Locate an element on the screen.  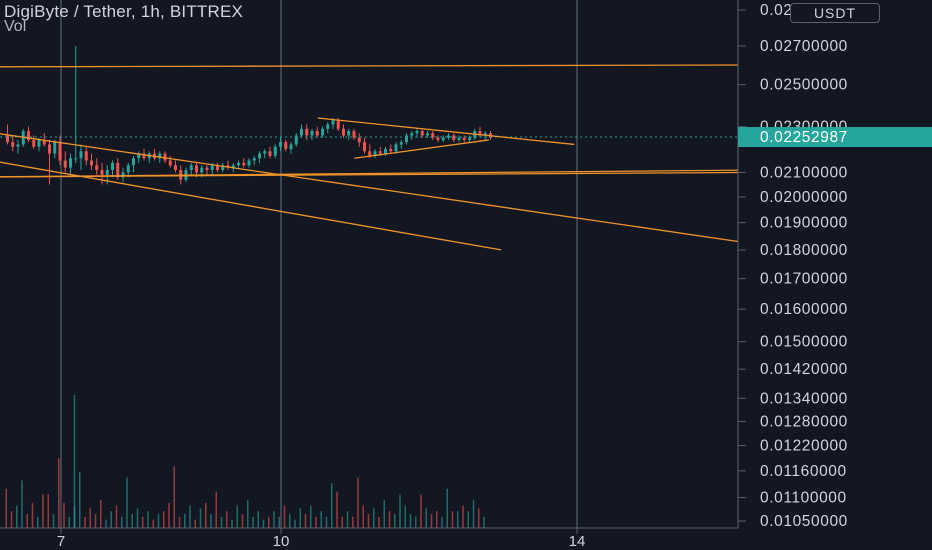
price-tick-label: 0.02000000 is located at coordinates (804, 197).